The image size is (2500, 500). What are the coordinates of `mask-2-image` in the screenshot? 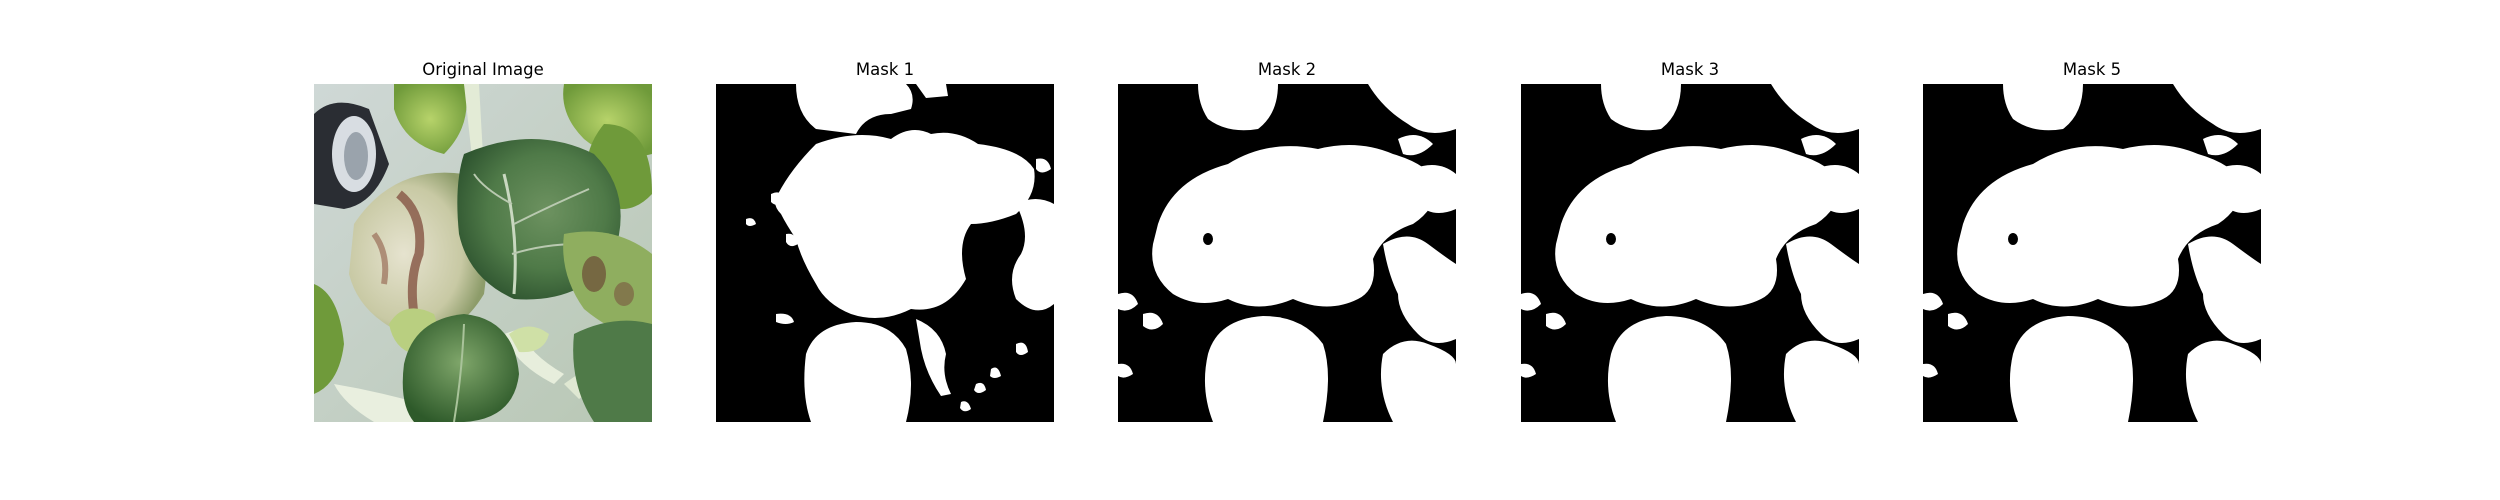 It's located at (1287, 253).